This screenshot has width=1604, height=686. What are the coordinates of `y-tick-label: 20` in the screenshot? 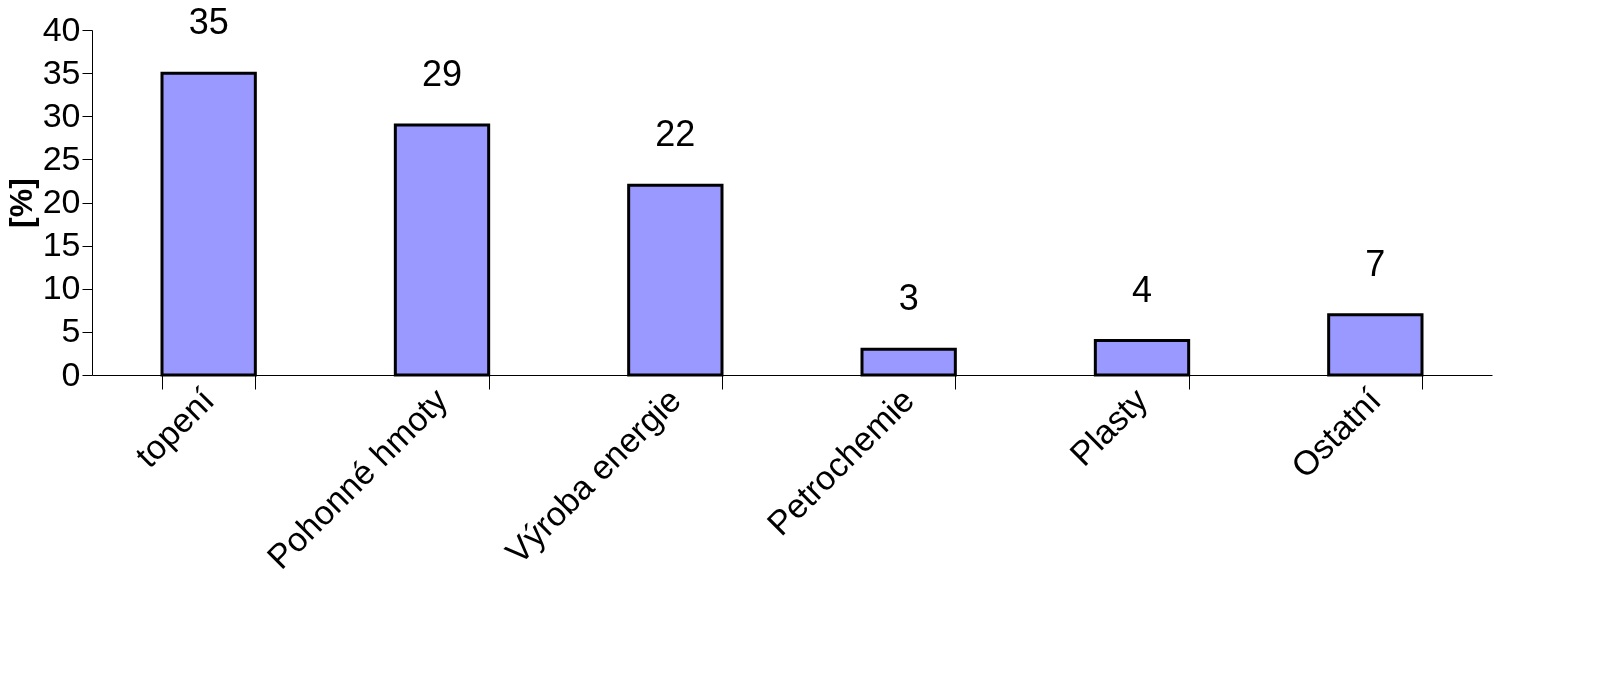 It's located at (61, 201).